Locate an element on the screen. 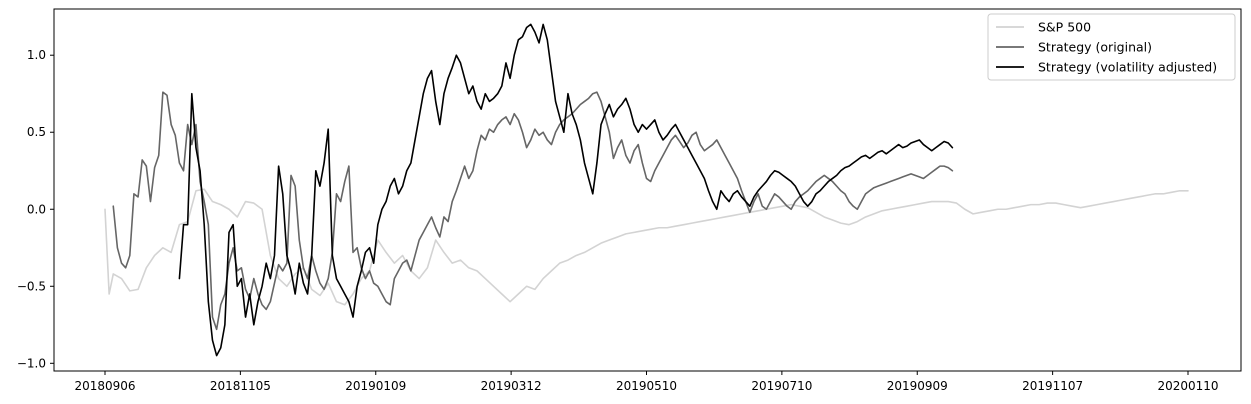 The width and height of the screenshot is (1251, 404). y-tick-label: −0.5 is located at coordinates (31, 286).